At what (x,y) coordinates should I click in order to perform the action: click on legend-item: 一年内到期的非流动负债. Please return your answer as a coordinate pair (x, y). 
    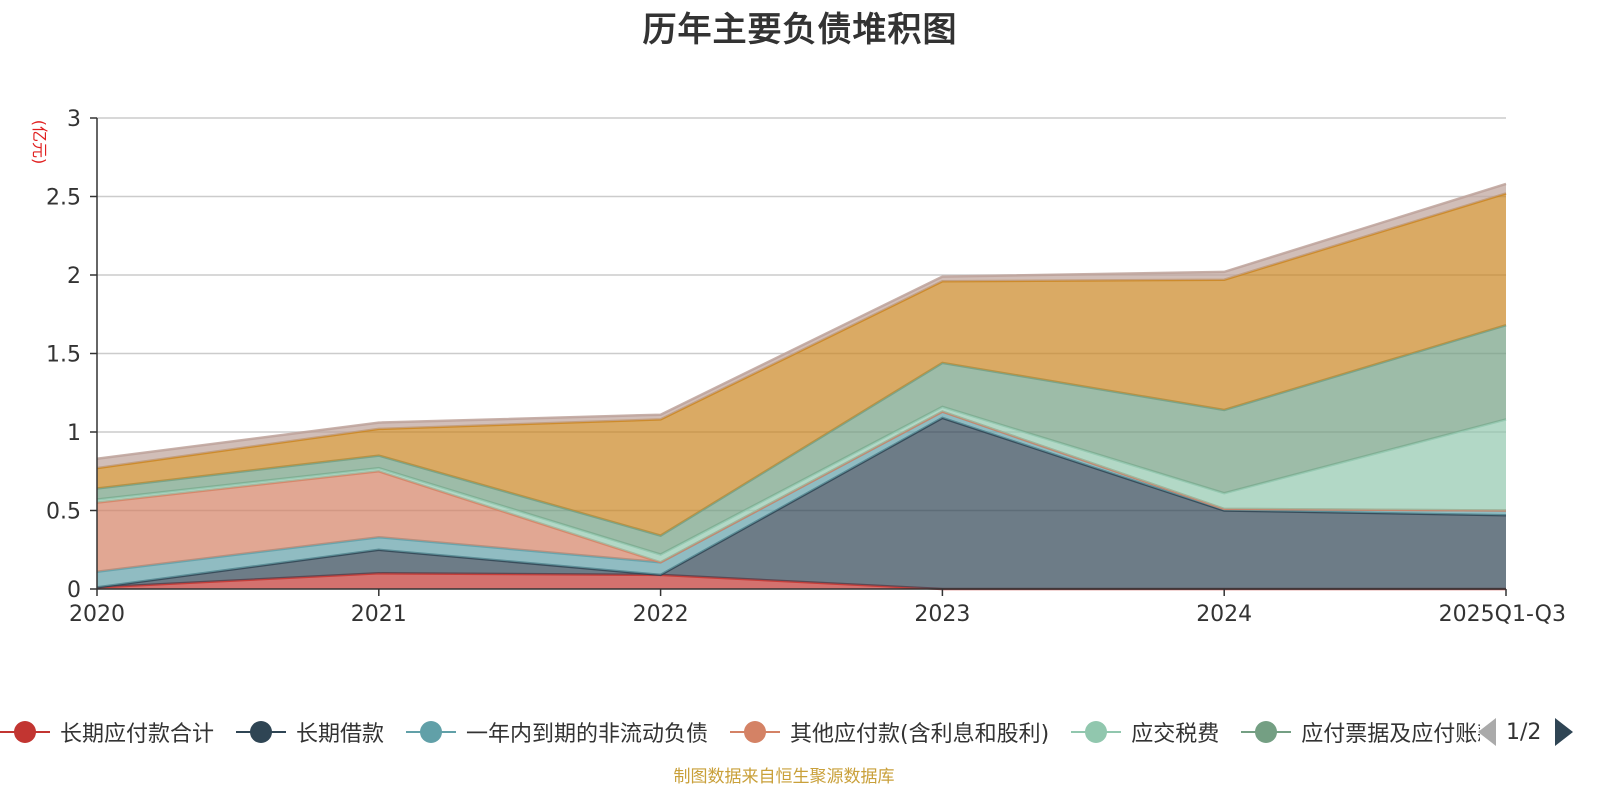
    Looking at the image, I should click on (557, 732).